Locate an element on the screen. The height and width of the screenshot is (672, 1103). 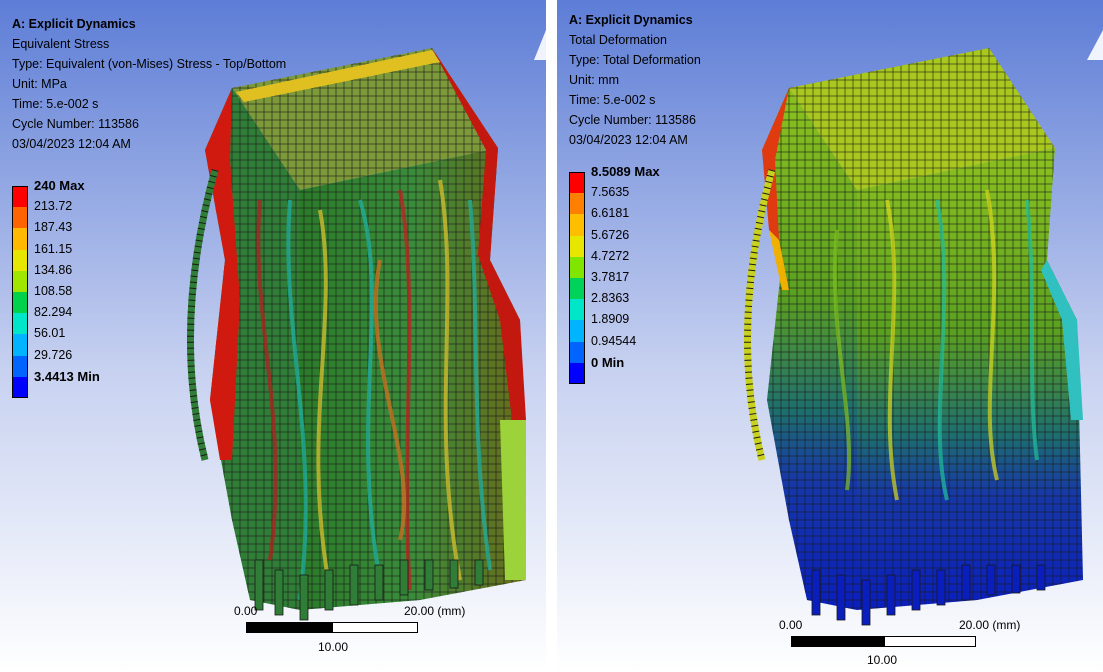
legend-value-label: 240 Max is located at coordinates (59, 185).